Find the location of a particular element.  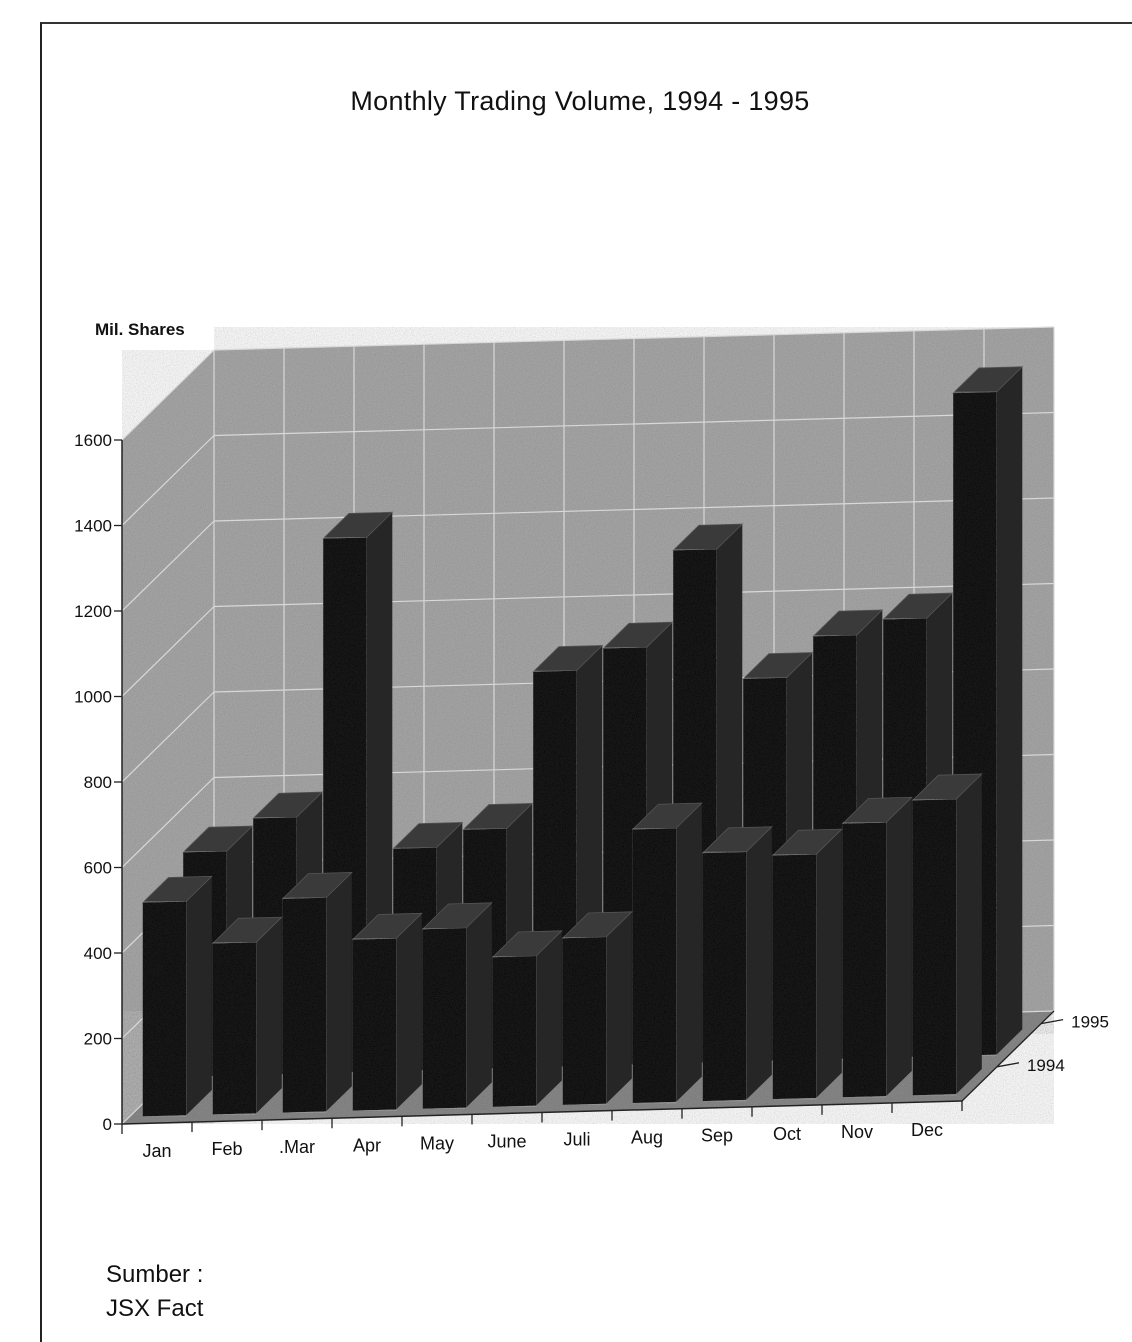

bar-1995-juli-front is located at coordinates (584, 1021).